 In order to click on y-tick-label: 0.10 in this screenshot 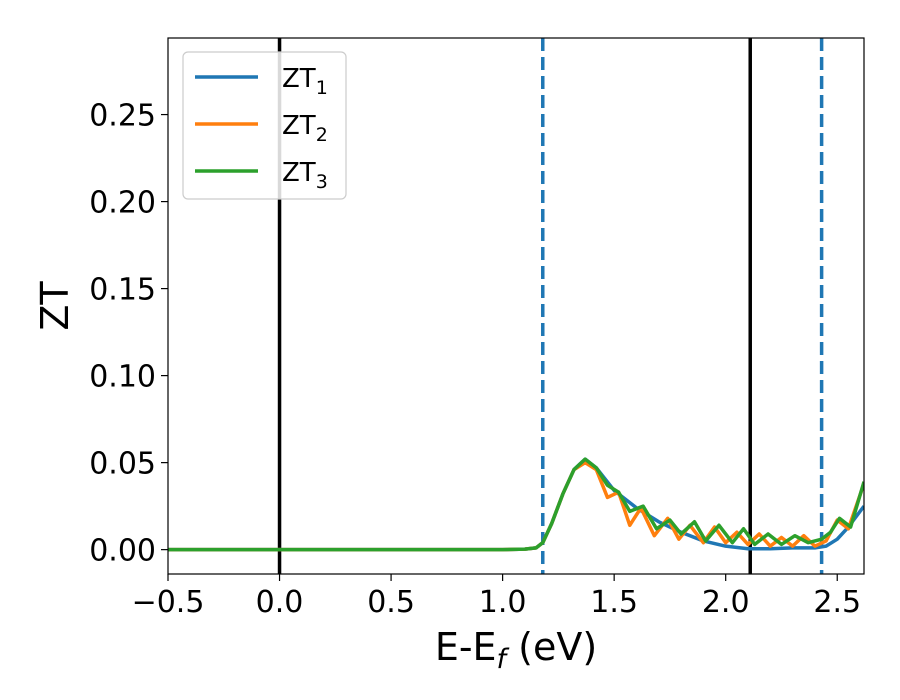, I will do `click(122, 377)`.